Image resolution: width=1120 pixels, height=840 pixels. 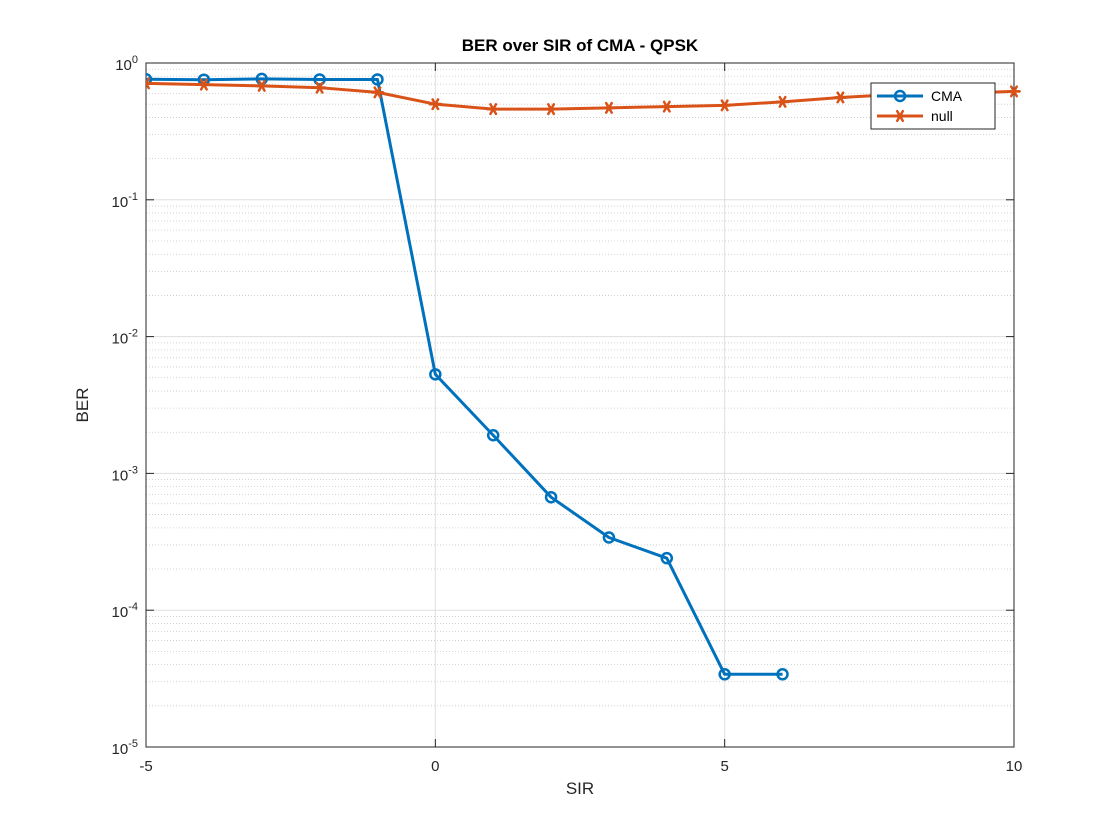 What do you see at coordinates (580, 45) in the screenshot?
I see `chart-title: BER over SIR of CMA - QPSK` at bounding box center [580, 45].